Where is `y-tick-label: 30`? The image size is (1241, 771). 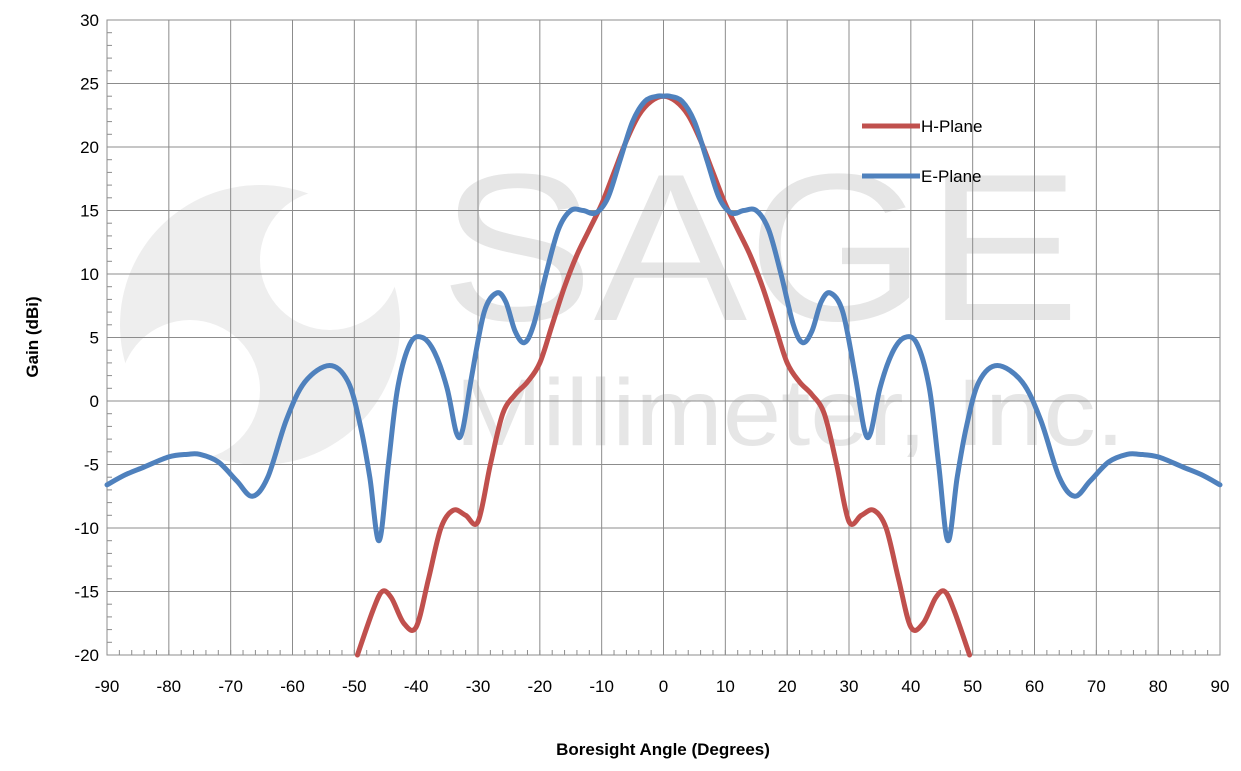
y-tick-label: 30 is located at coordinates (89, 20).